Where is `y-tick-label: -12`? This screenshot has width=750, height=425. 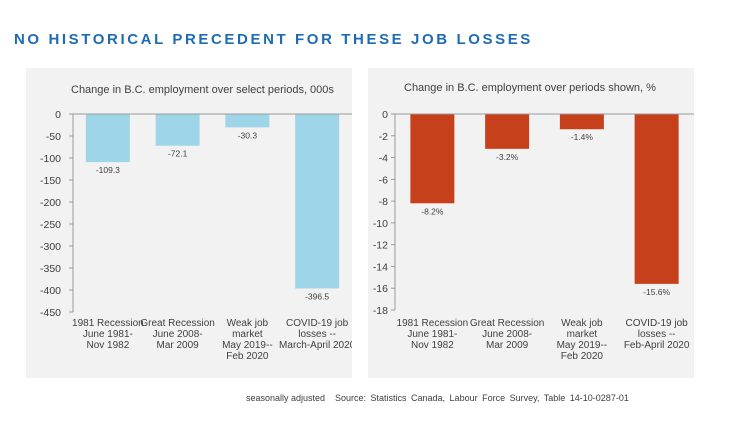
y-tick-label: -12 is located at coordinates (380, 246).